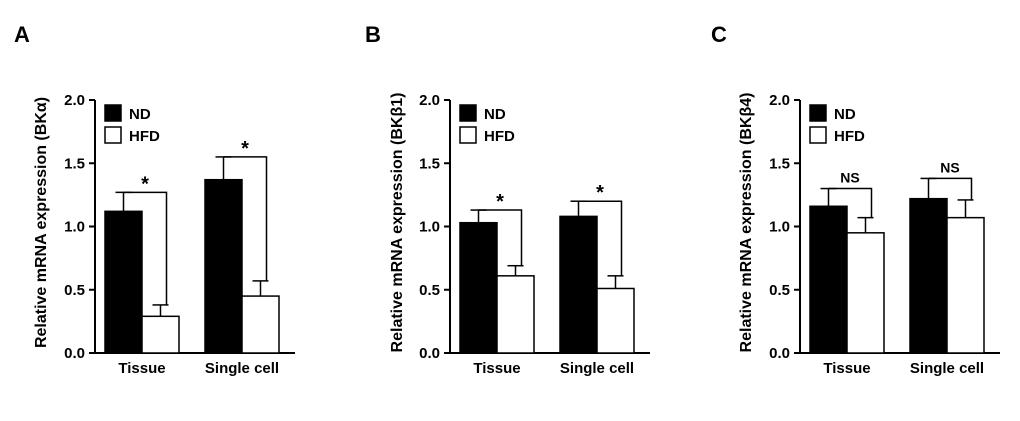 The height and width of the screenshot is (421, 1020). Describe the element at coordinates (373, 34) in the screenshot. I see `panel-letter: B` at that location.